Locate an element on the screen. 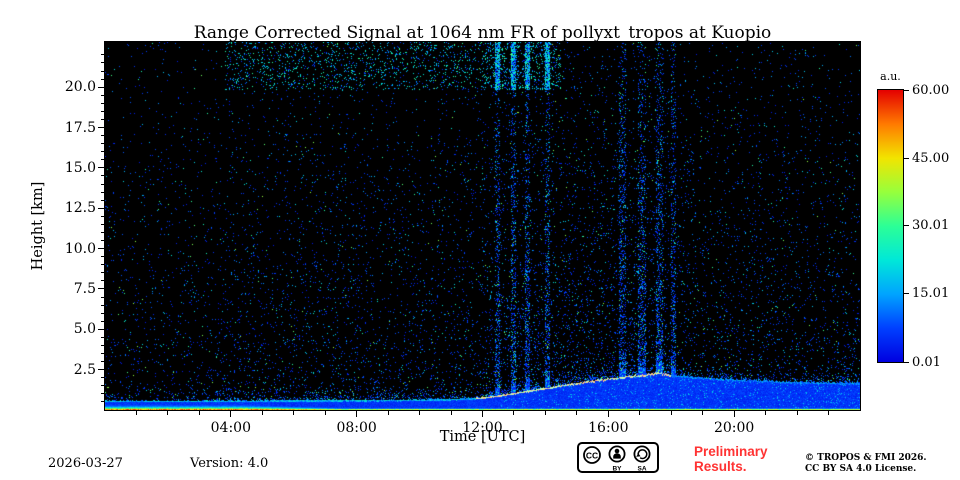  x-tick-label: 20:00 is located at coordinates (734, 428).